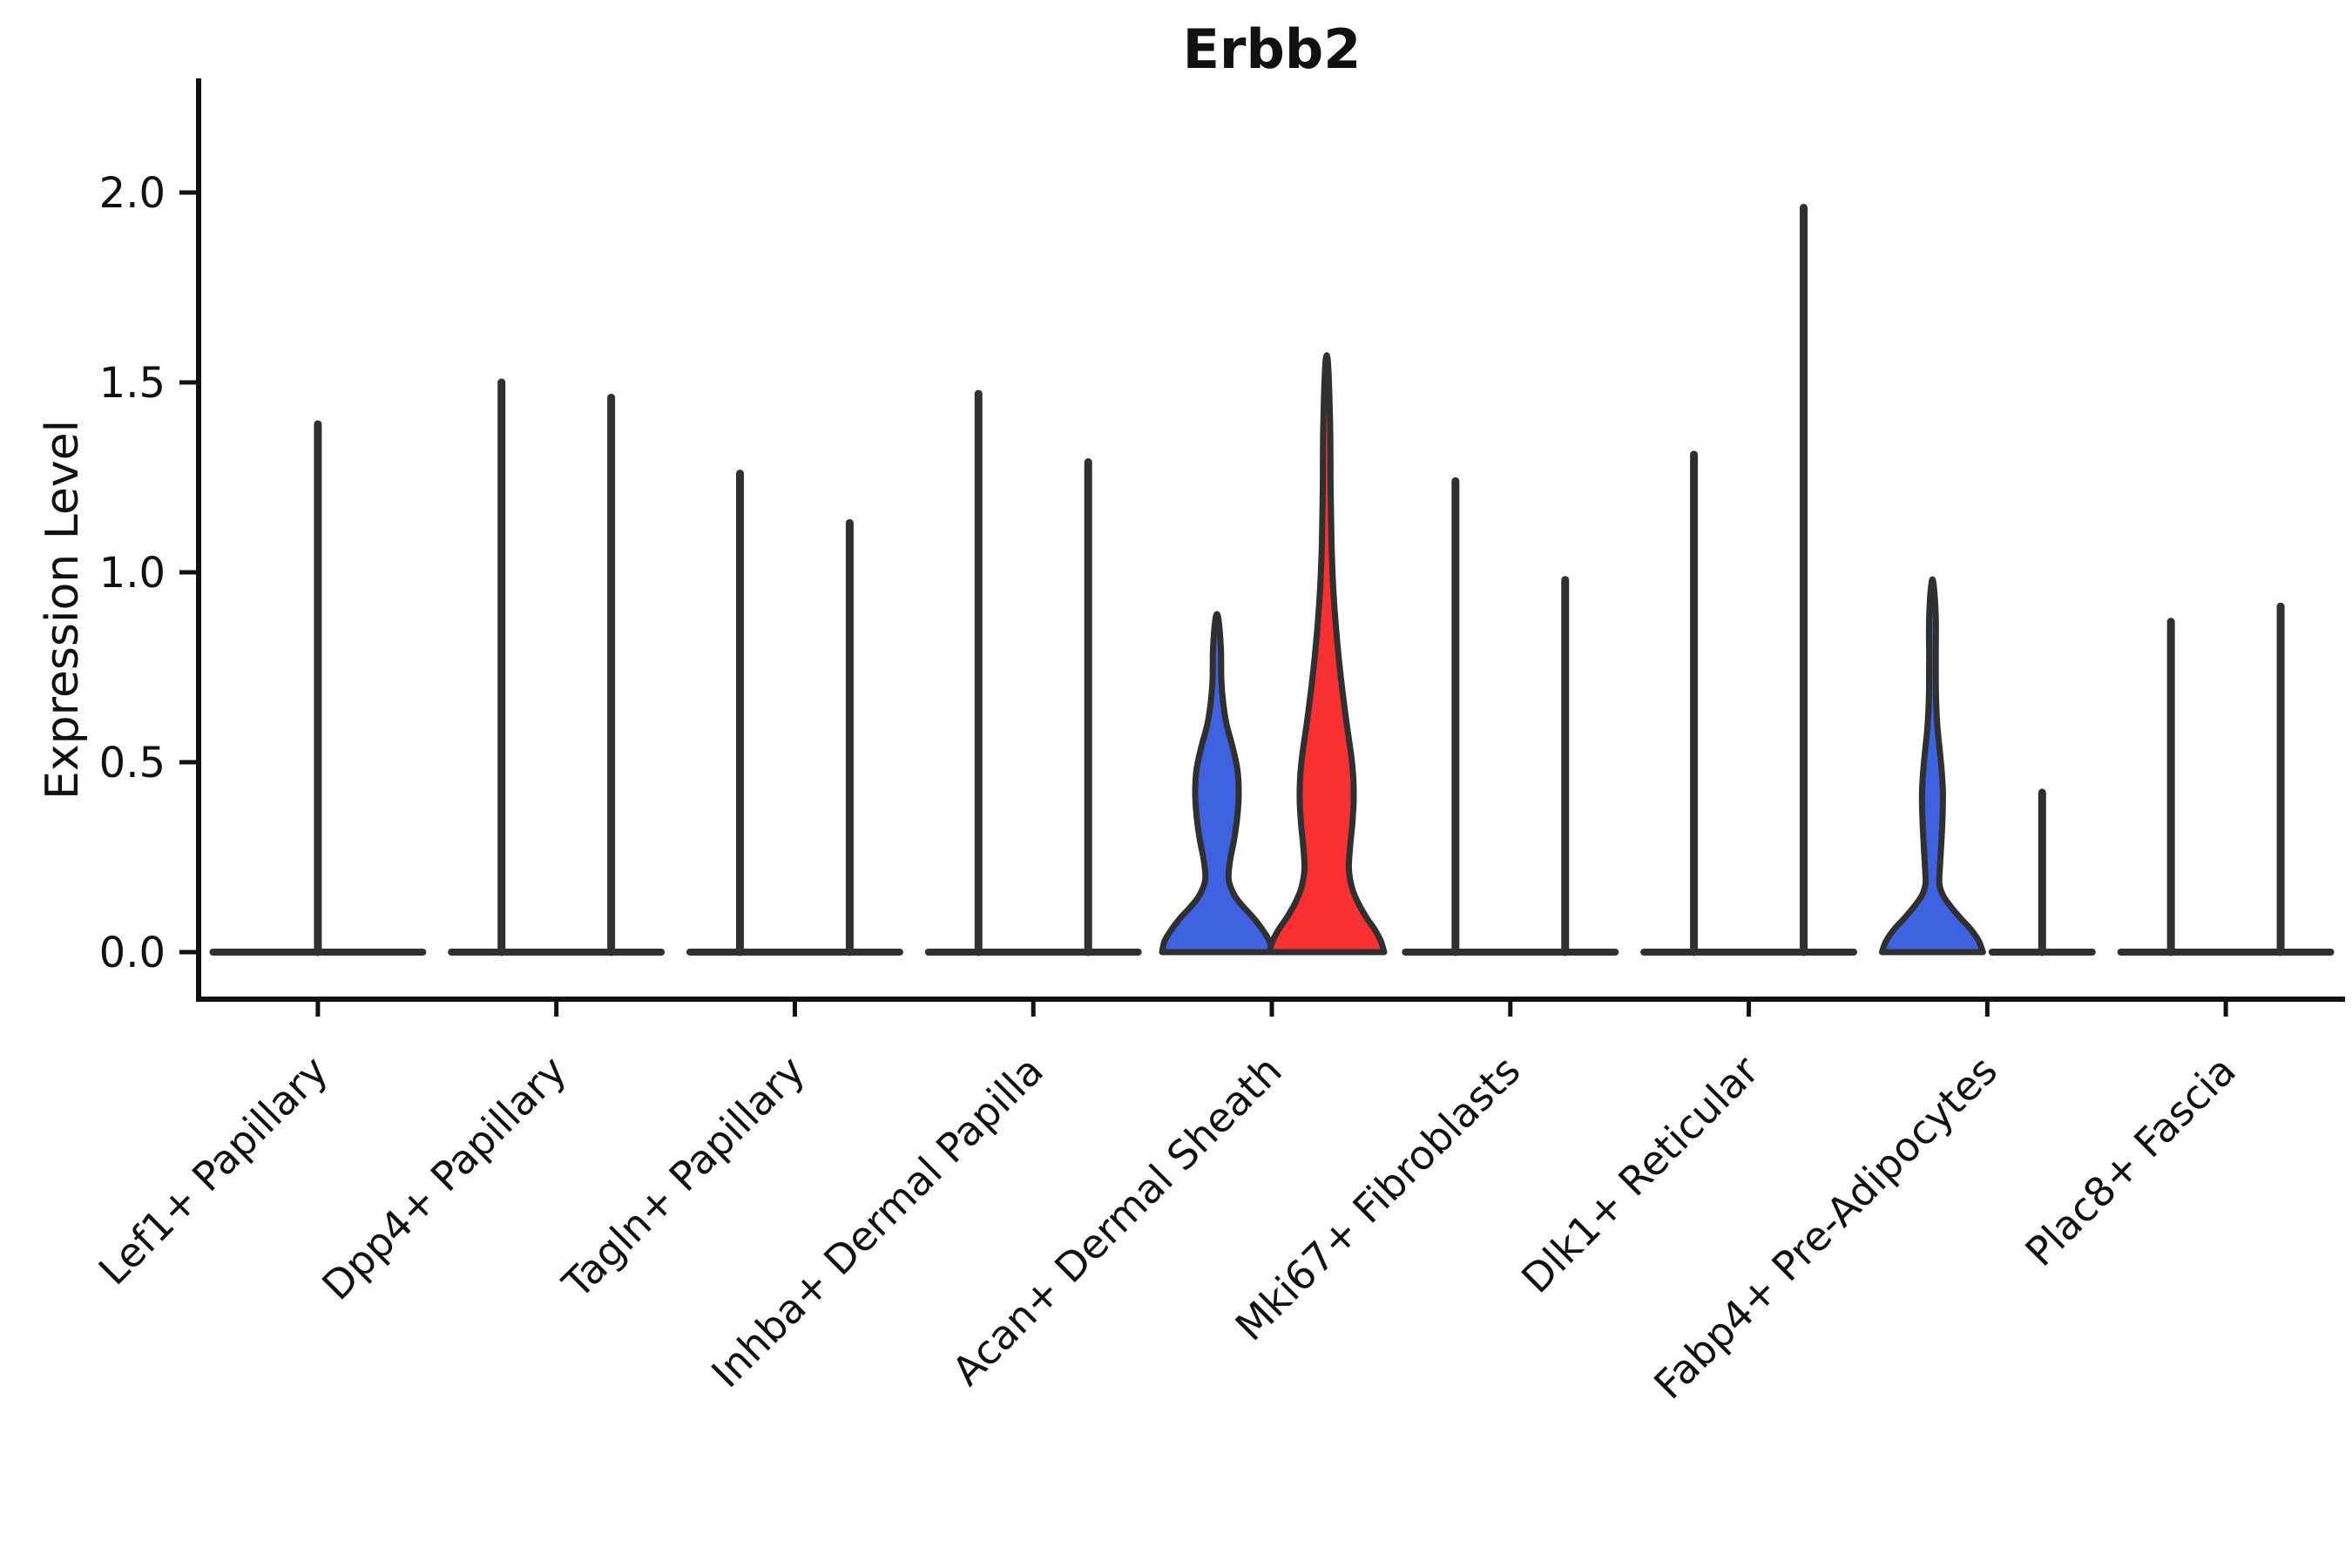 The height and width of the screenshot is (1568, 2352). What do you see at coordinates (132, 383) in the screenshot?
I see `y-tick-label: 1.5` at bounding box center [132, 383].